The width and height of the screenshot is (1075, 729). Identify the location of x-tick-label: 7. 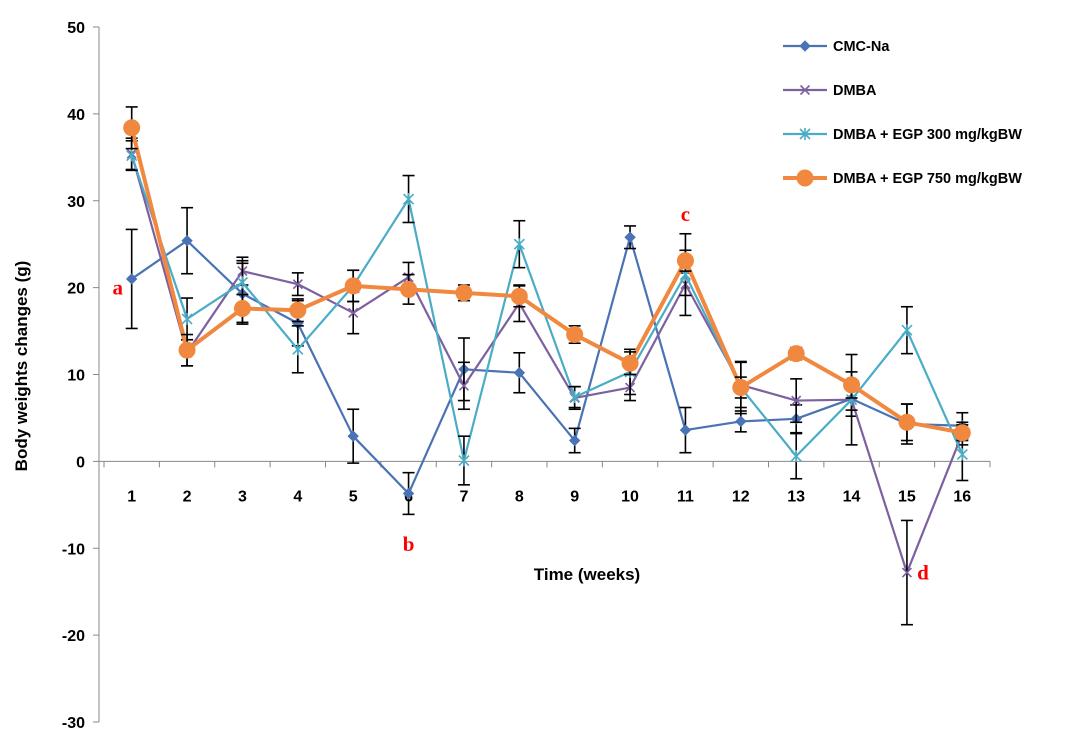
(463, 496).